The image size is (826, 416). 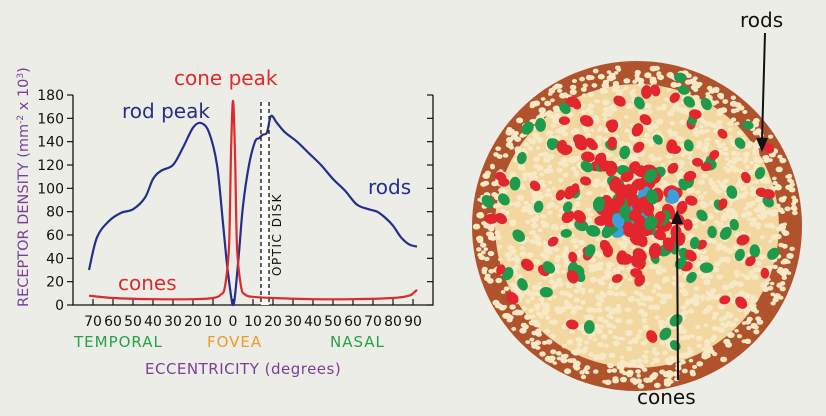 I want to click on x-tick-label: 10, so click(x=213, y=322).